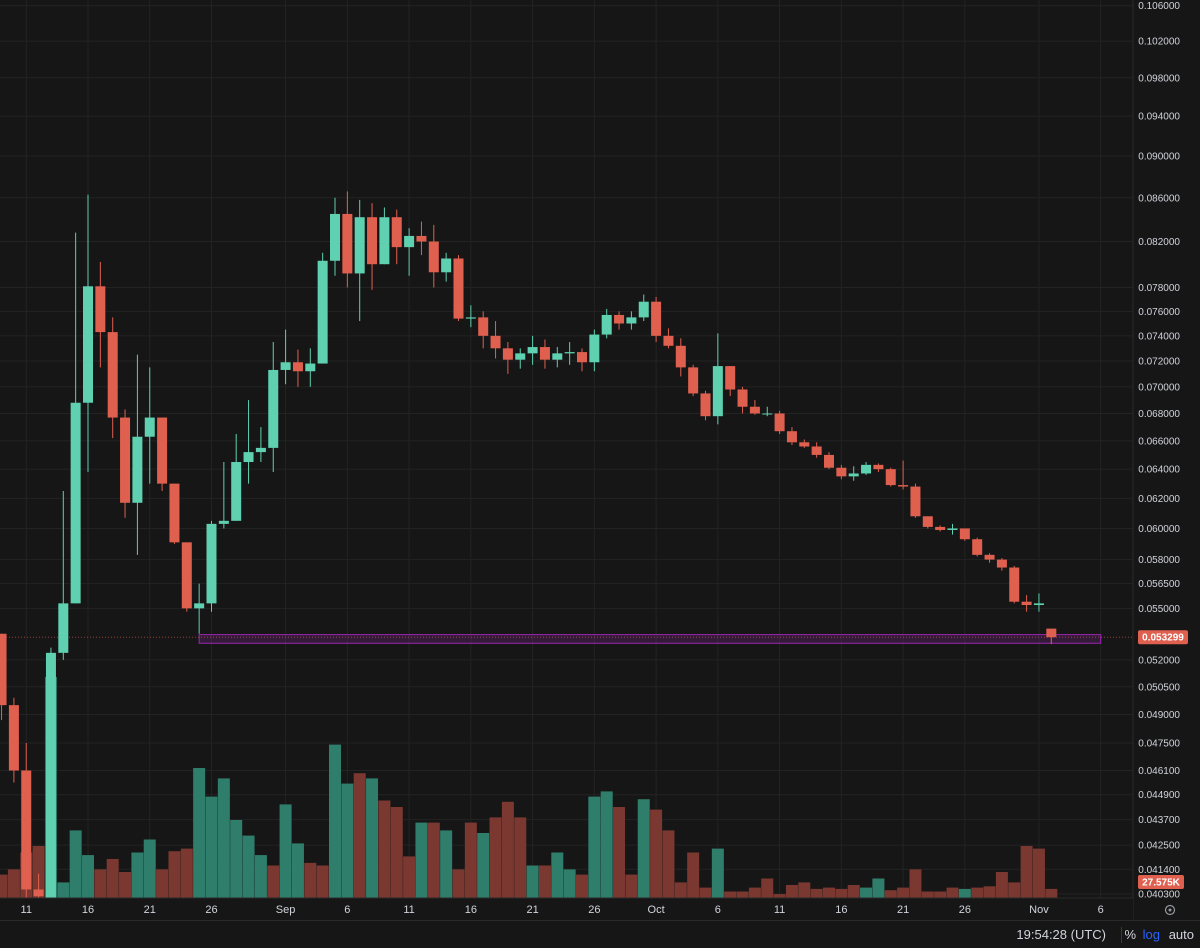 The image size is (1200, 948). What do you see at coordinates (1159, 529) in the screenshot?
I see `price-tick-label: 0.060000` at bounding box center [1159, 529].